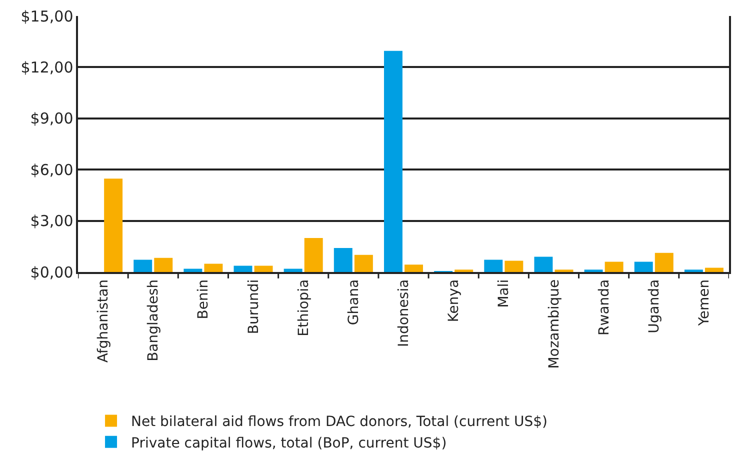 This screenshot has height=462, width=733. I want to click on x-tick-label: Rwanda, so click(604, 307).